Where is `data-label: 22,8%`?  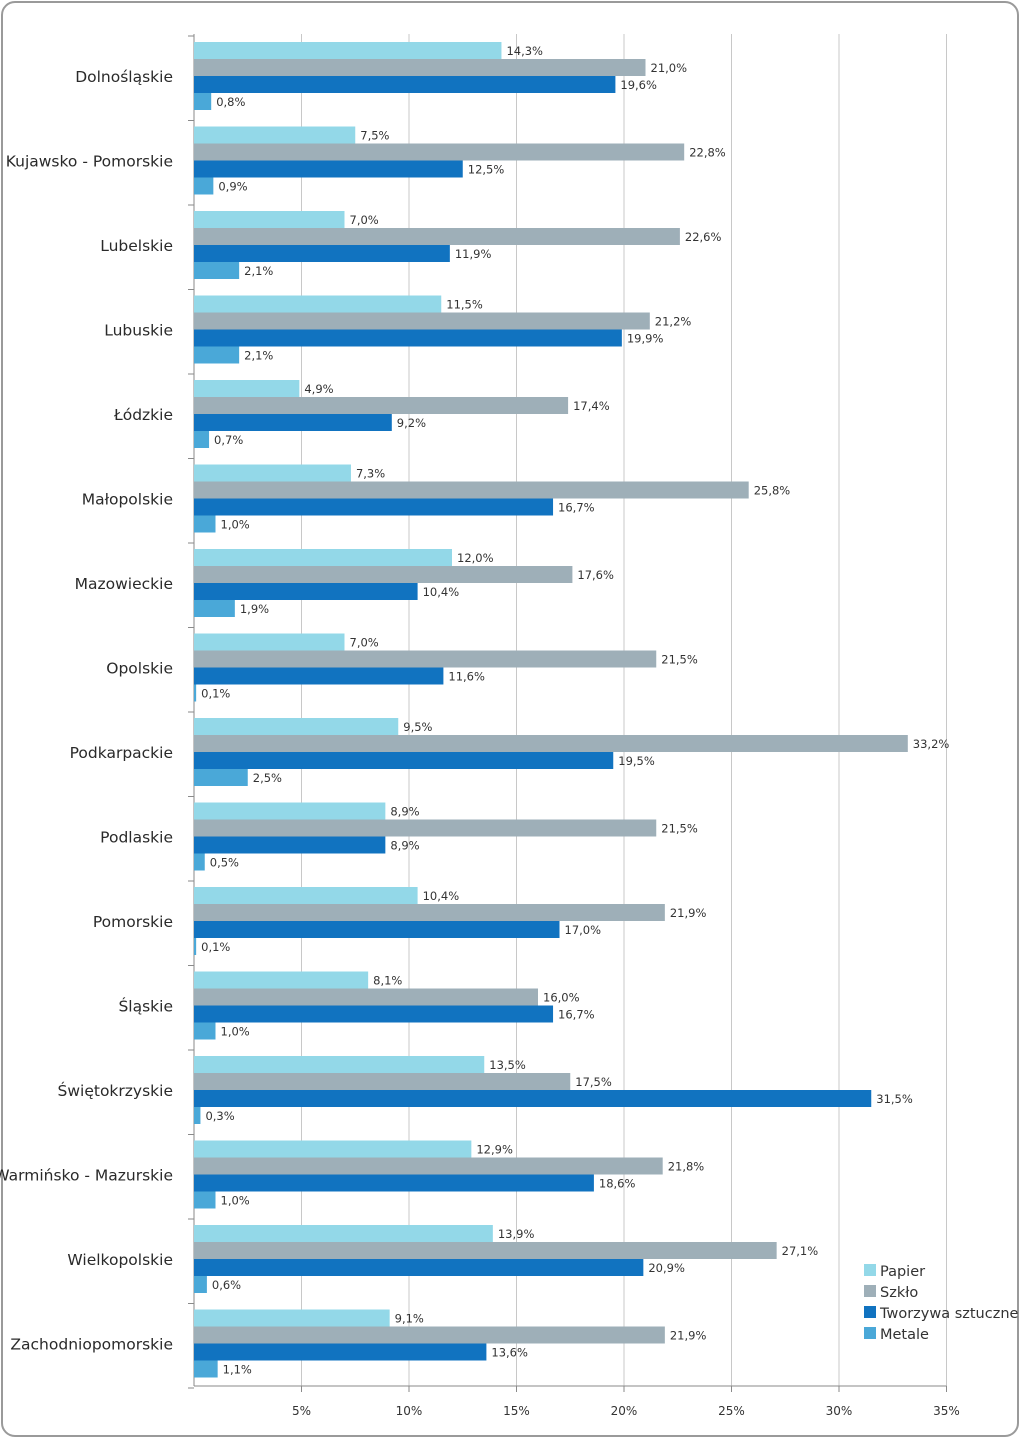
data-label: 22,8% is located at coordinates (707, 153).